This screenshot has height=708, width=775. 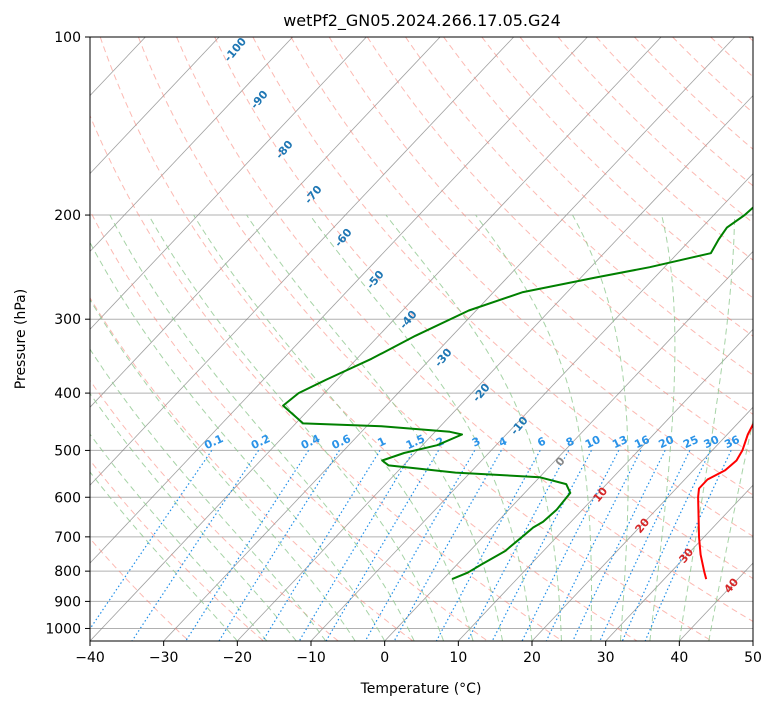 What do you see at coordinates (679, 658) in the screenshot?
I see `x-tick-label: 40` at bounding box center [679, 658].